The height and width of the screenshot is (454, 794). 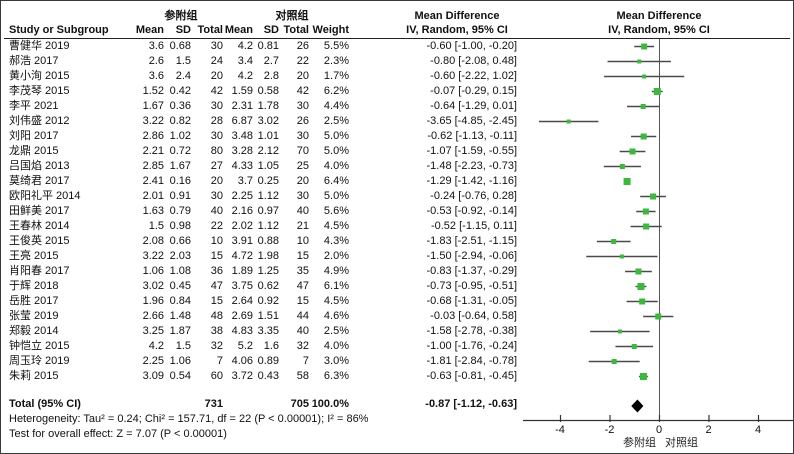 What do you see at coordinates (268, 226) in the screenshot?
I see `sd2-cell: 1.12` at bounding box center [268, 226].